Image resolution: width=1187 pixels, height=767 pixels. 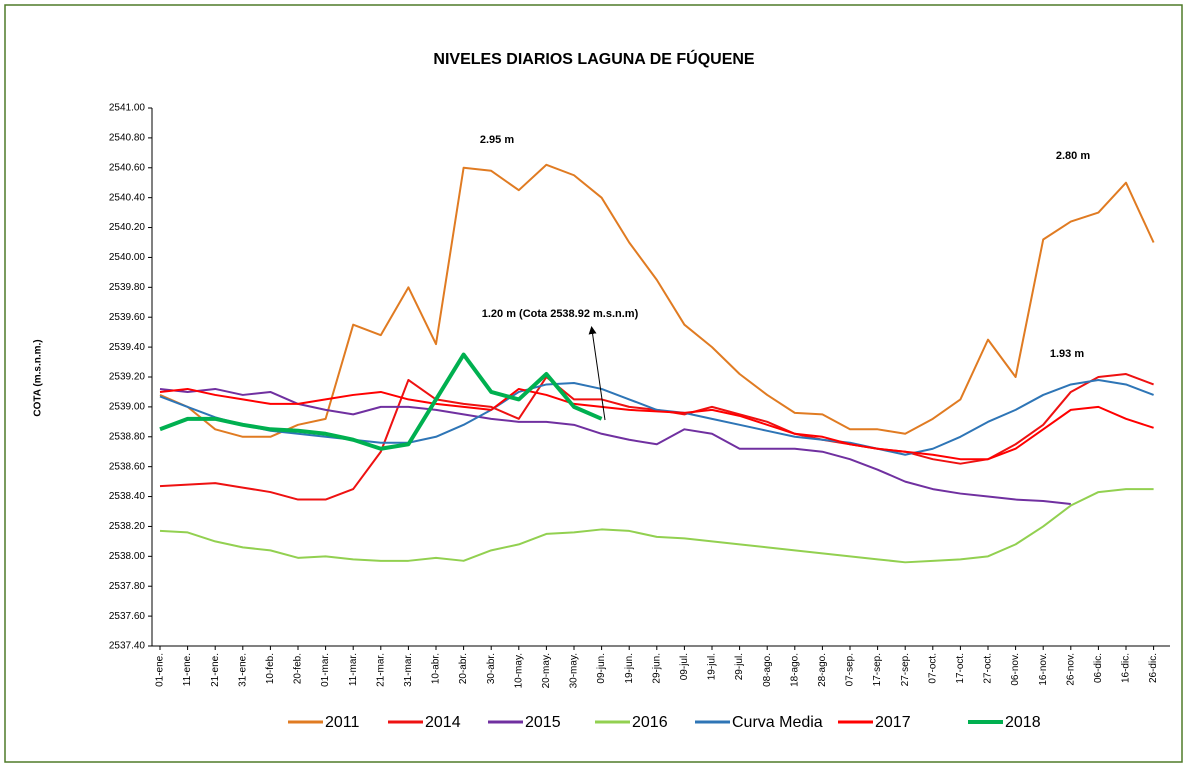 I want to click on x-tick-label: 28-ago., so click(x=822, y=670).